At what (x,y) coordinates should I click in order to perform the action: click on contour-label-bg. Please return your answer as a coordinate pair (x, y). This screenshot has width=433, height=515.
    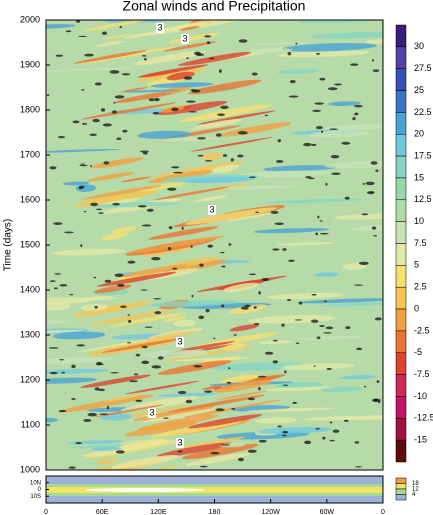
    Looking at the image, I should click on (212, 210).